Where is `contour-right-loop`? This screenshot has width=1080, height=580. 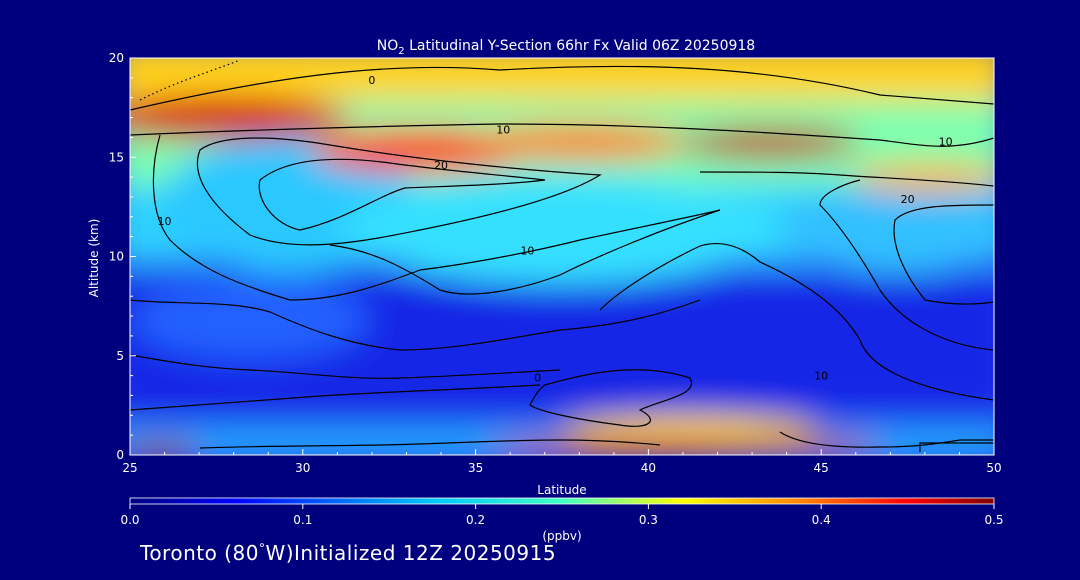
contour-right-loop is located at coordinates (943, 254).